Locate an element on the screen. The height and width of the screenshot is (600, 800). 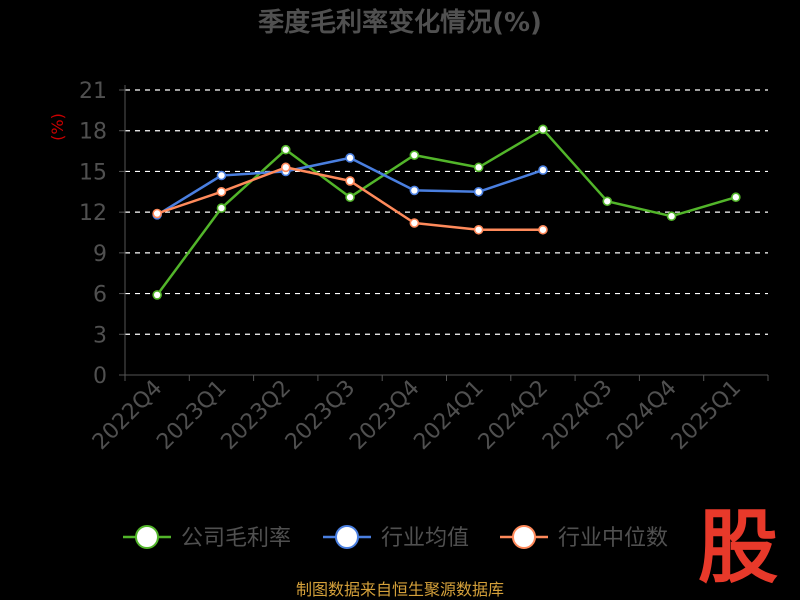
y-tick-label: 0 is located at coordinates (100, 376).